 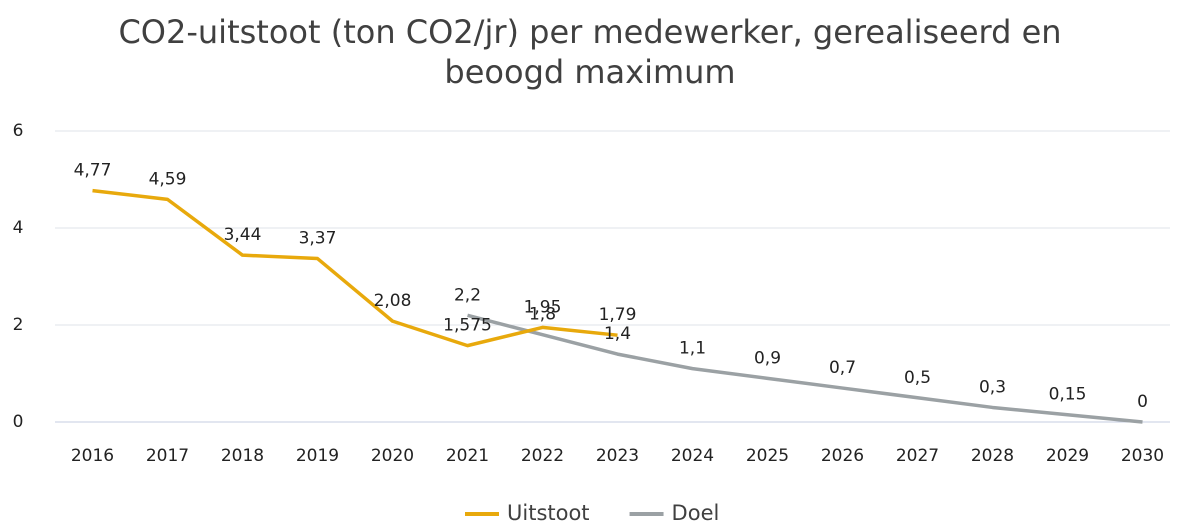 What do you see at coordinates (617, 456) in the screenshot?
I see `x-tick-label: 2023` at bounding box center [617, 456].